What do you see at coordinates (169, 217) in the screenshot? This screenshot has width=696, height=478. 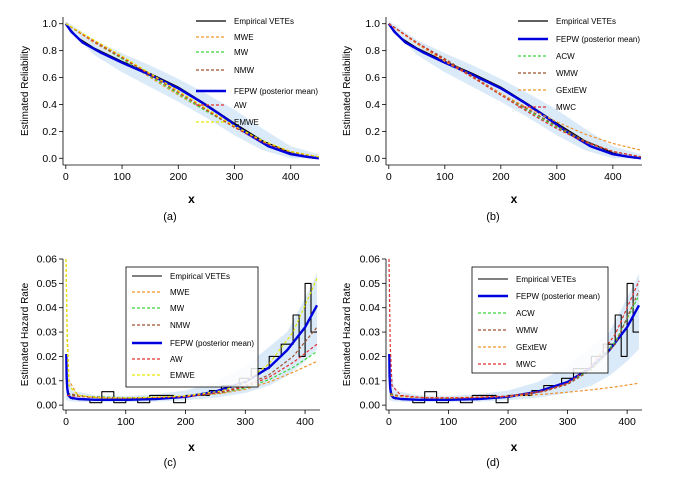 I see `panel-caption: (a)` at bounding box center [169, 217].